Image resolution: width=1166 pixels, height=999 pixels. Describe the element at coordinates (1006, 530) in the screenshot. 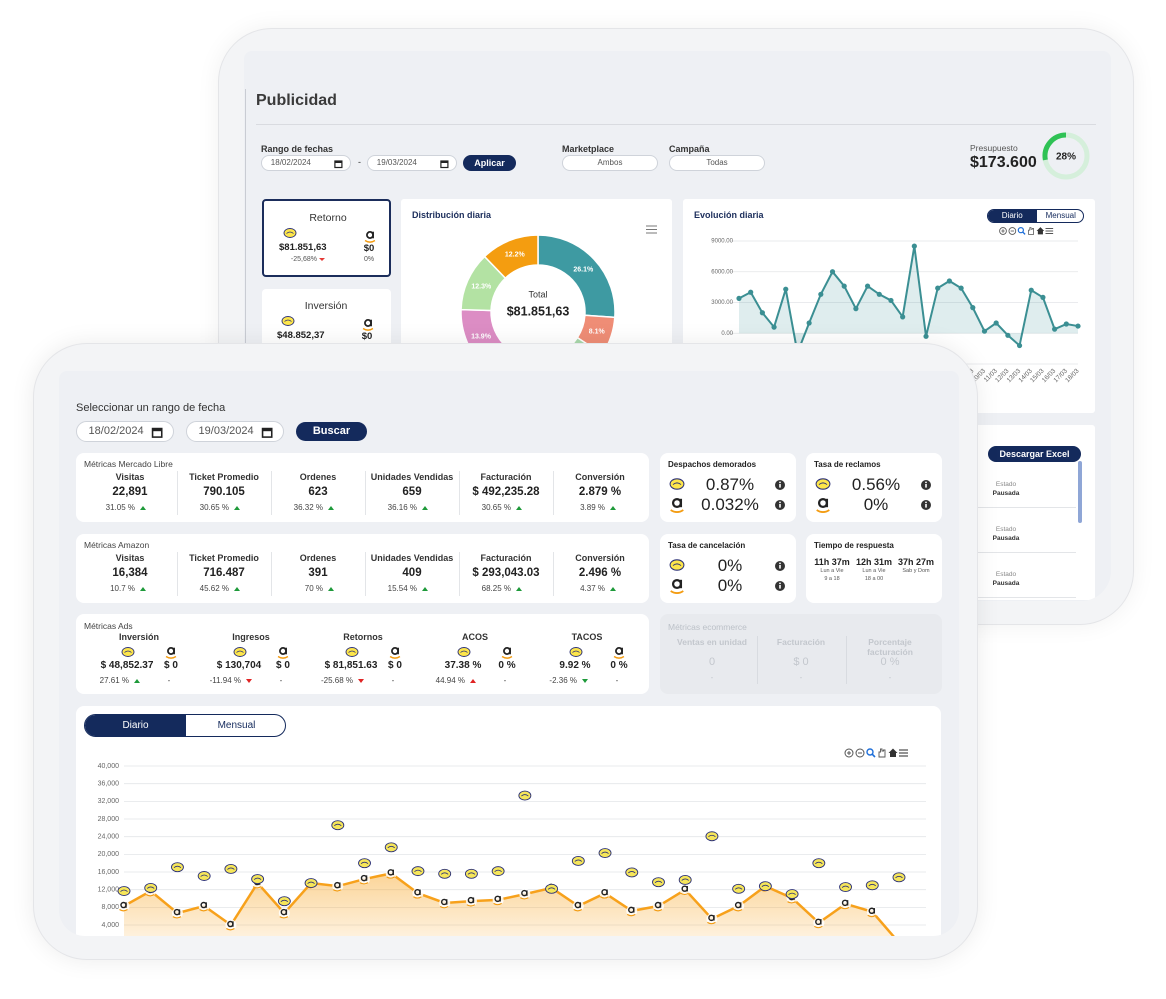

I see `row-label: Estado` at that location.